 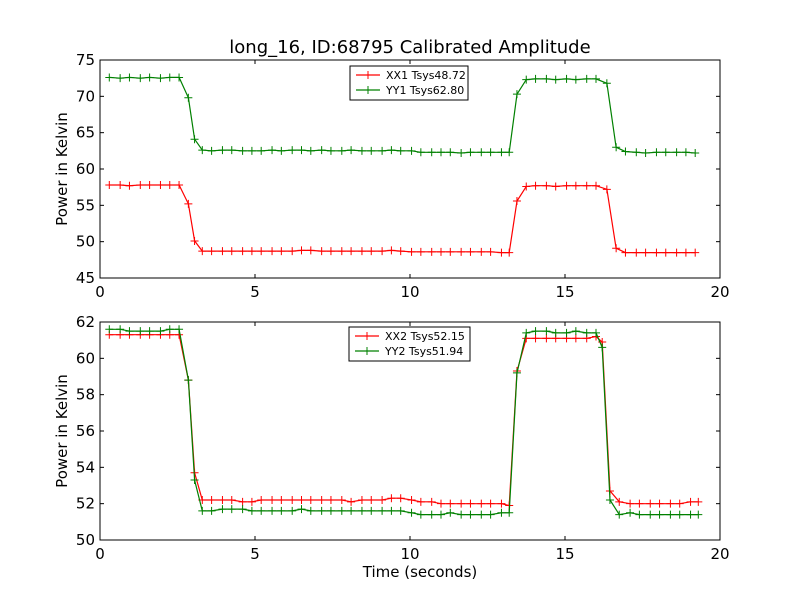 I want to click on legend-entry: XX2 Tsys52.15, so click(x=425, y=336).